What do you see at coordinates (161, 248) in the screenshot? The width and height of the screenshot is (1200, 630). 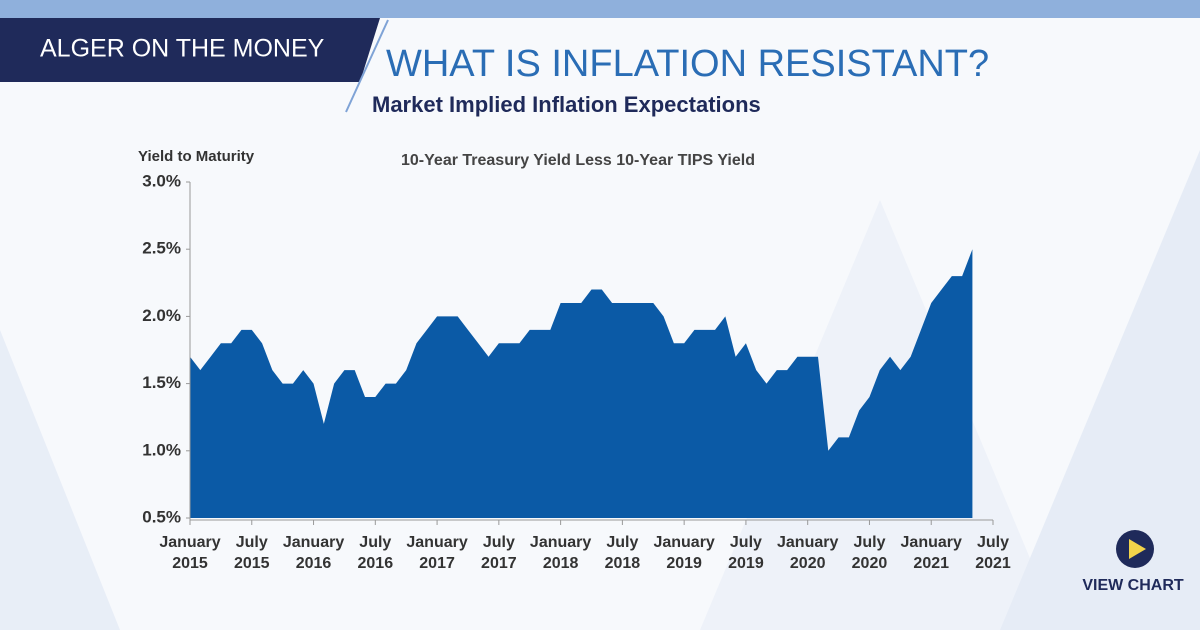 I see `y-tick-label: 2.5%` at bounding box center [161, 248].